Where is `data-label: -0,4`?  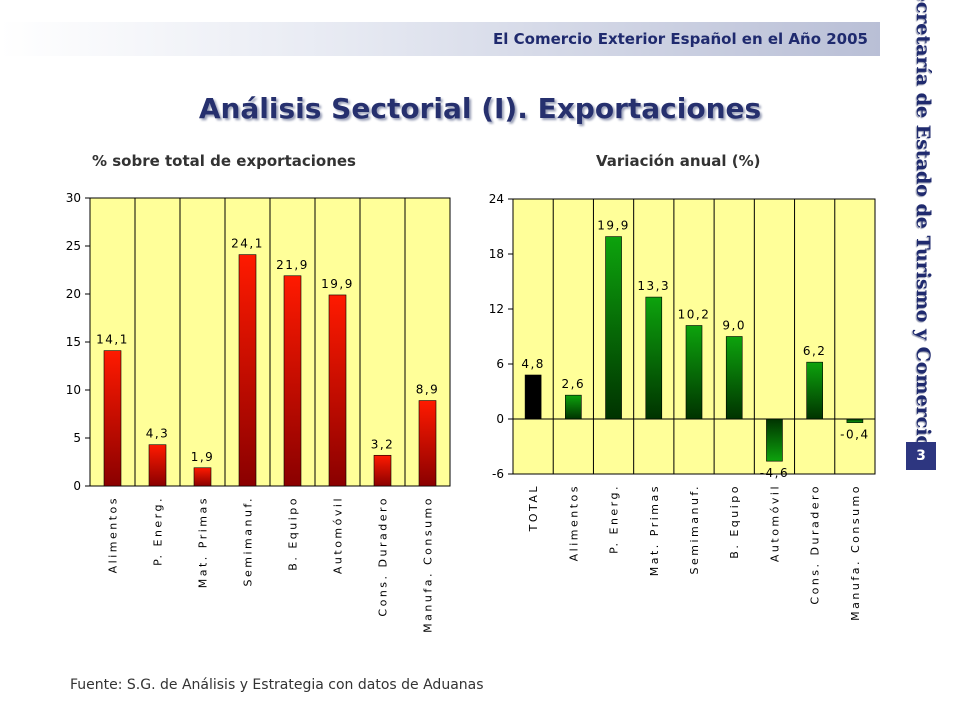 data-label: -0,4 is located at coordinates (854, 435).